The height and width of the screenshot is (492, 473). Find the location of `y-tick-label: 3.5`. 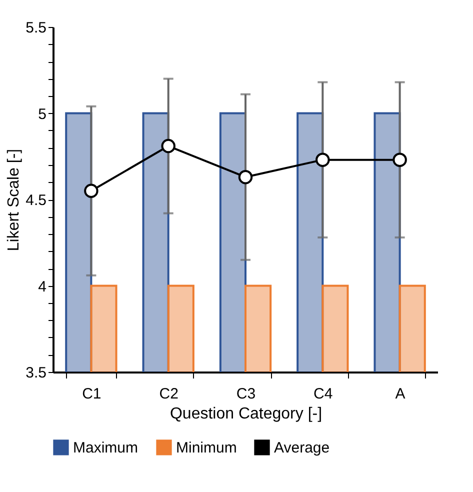

y-tick-label: 3.5 is located at coordinates (36, 373).